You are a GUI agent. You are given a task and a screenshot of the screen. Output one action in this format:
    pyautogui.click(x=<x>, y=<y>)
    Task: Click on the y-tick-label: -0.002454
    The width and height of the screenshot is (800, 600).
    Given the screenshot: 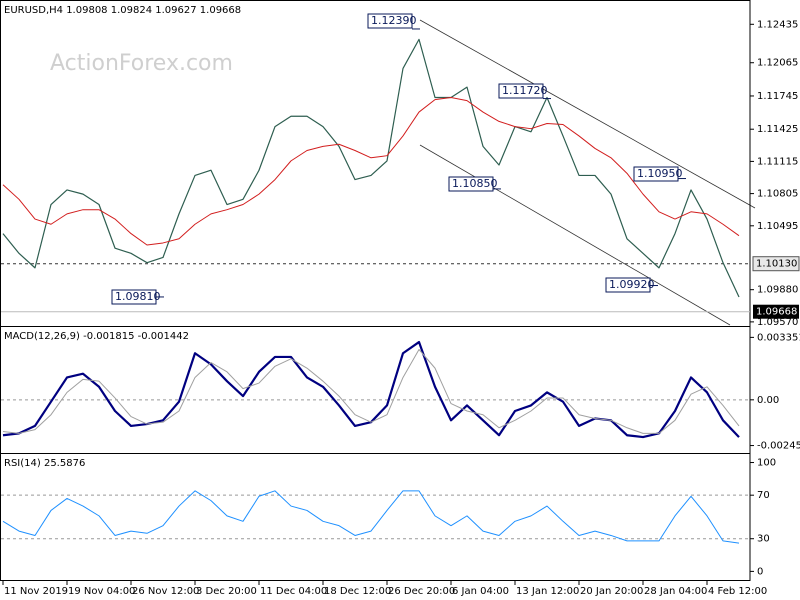 What is the action you would take?
    pyautogui.click(x=778, y=446)
    